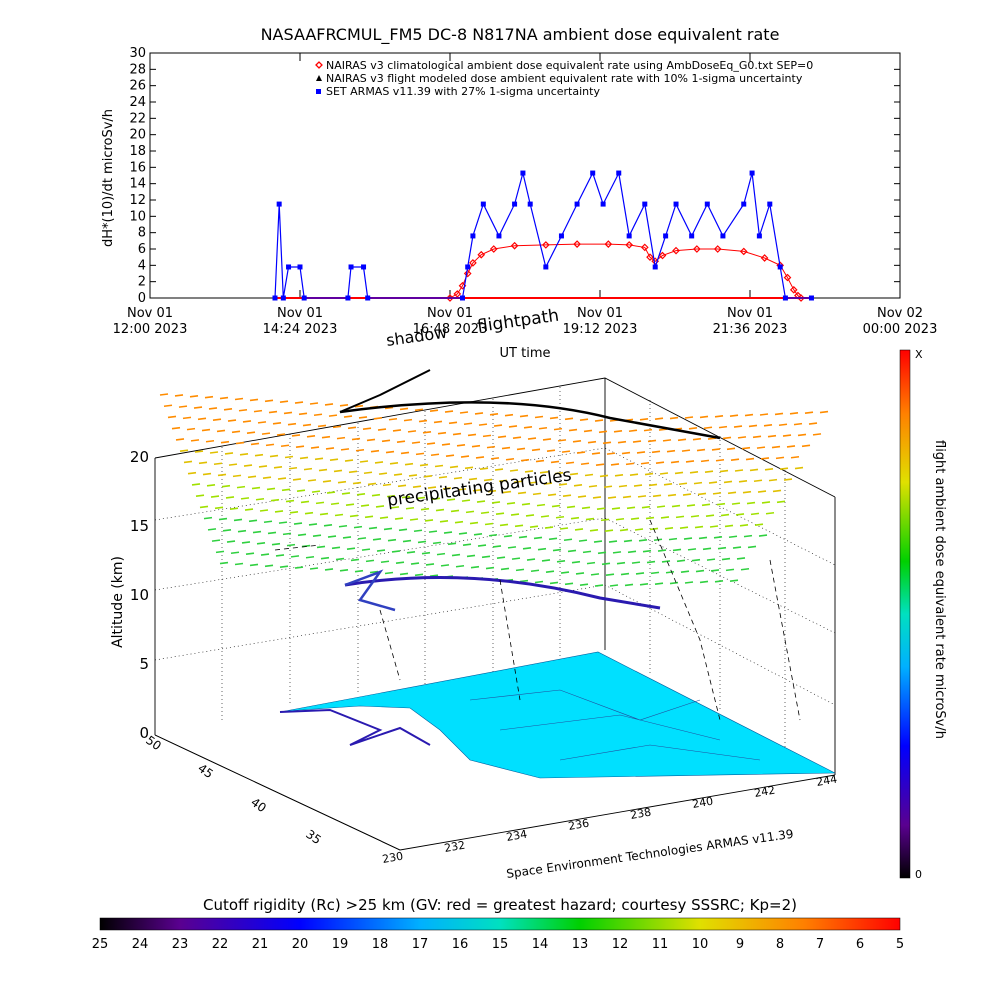 Image resolution: width=1000 pixels, height=1004 pixels. Describe the element at coordinates (100, 944) in the screenshot. I see `rigidity-tick-label: 25` at that location.